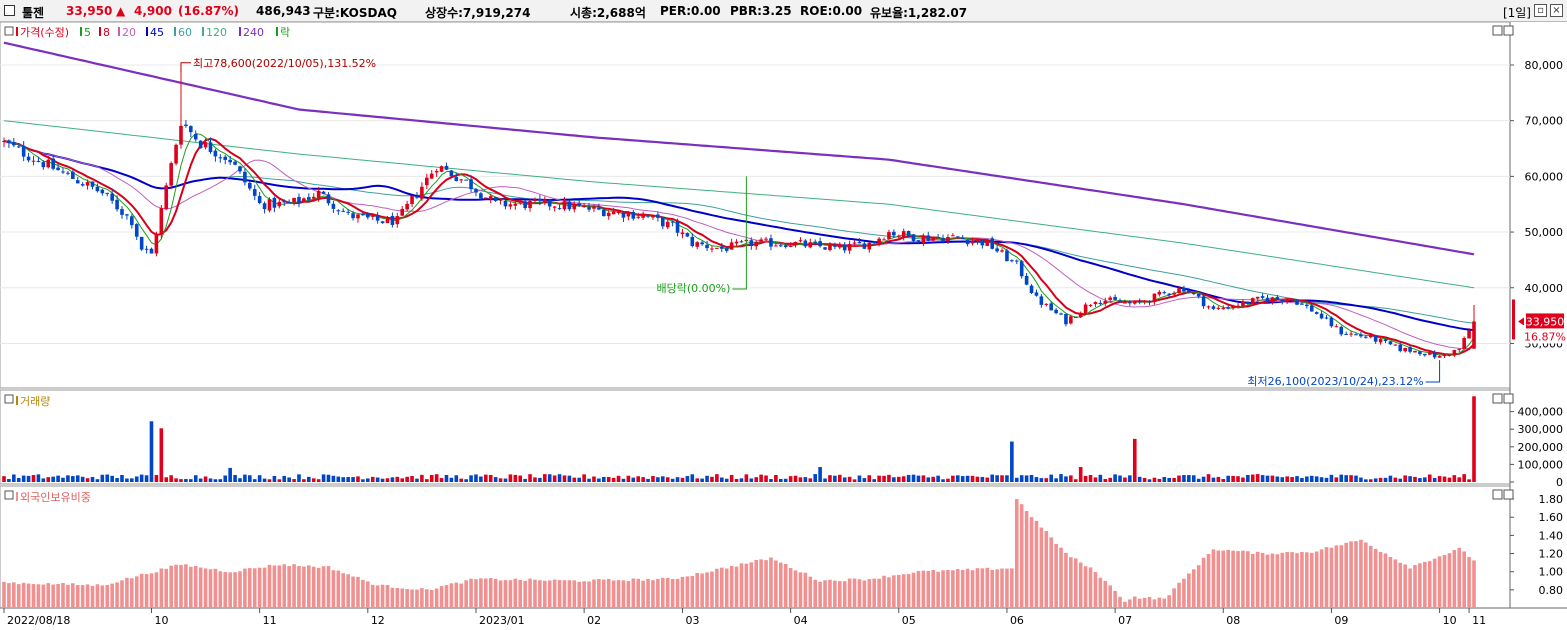 This screenshot has height=630, width=1567. What do you see at coordinates (608, 13) in the screenshot?
I see `market-cap: 시총:2,688억` at bounding box center [608, 13].